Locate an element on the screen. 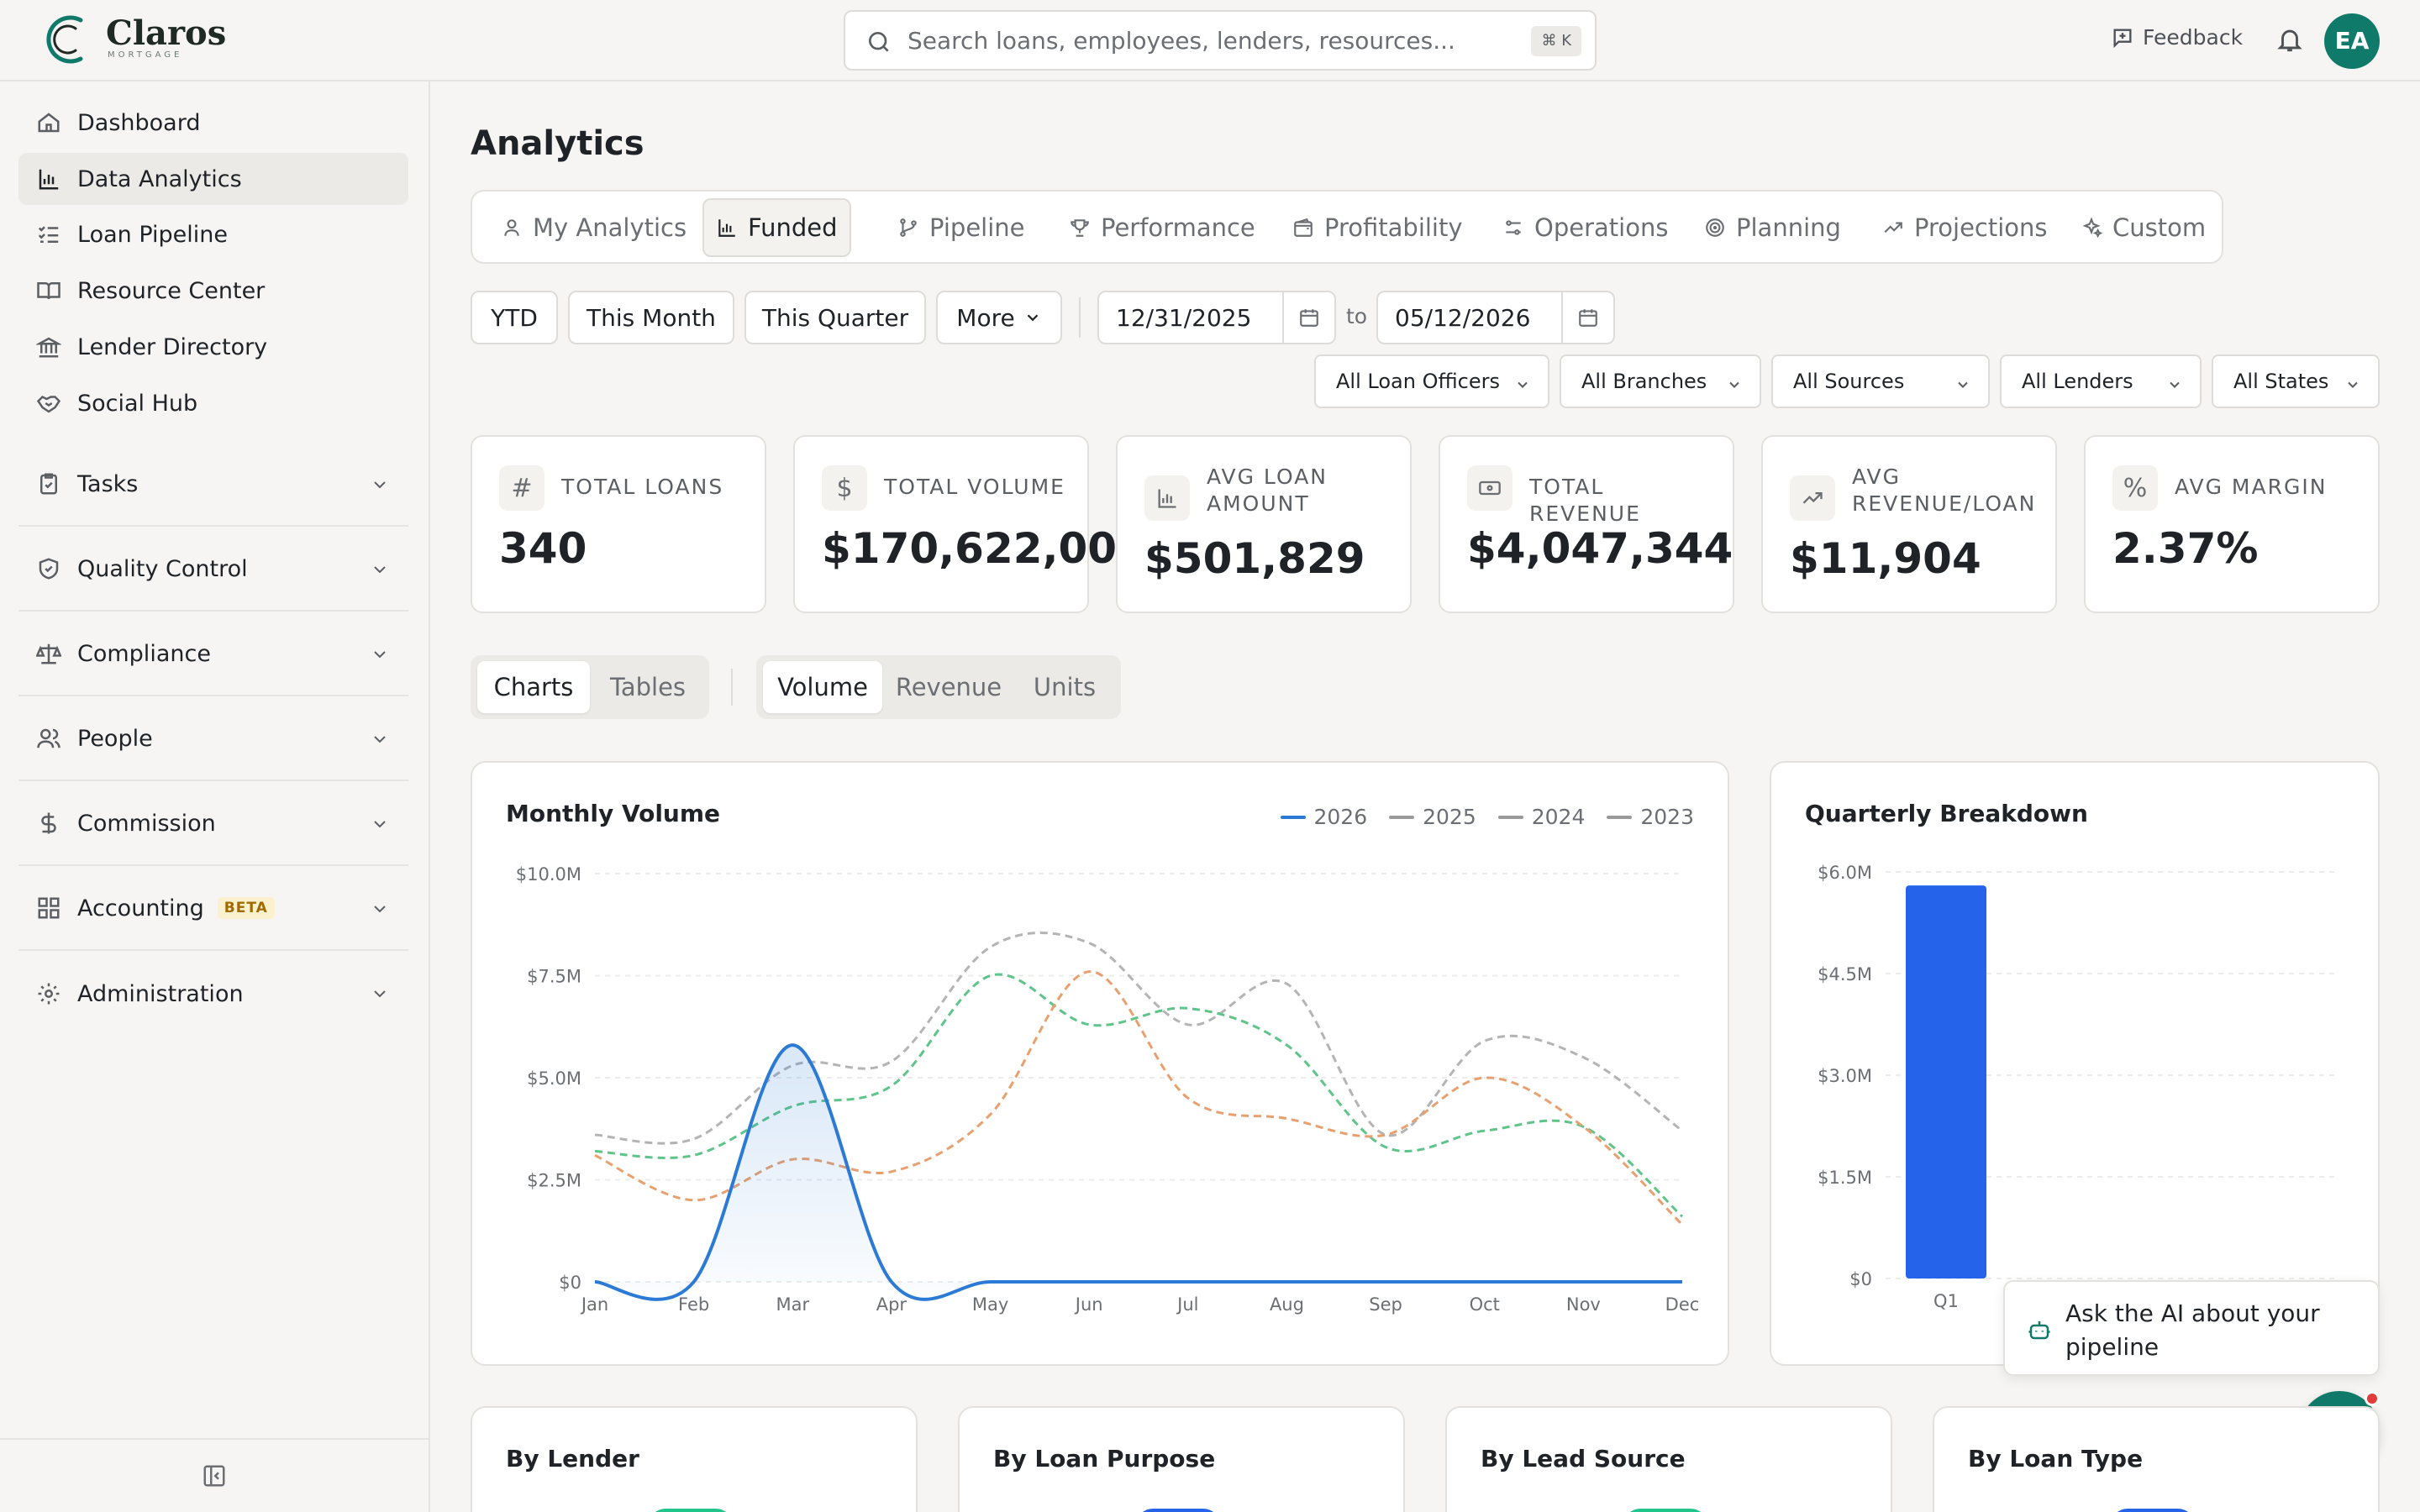 Image resolution: width=2420 pixels, height=1512 pixels. date-to-field: 05/12/2026 is located at coordinates (1496, 317).